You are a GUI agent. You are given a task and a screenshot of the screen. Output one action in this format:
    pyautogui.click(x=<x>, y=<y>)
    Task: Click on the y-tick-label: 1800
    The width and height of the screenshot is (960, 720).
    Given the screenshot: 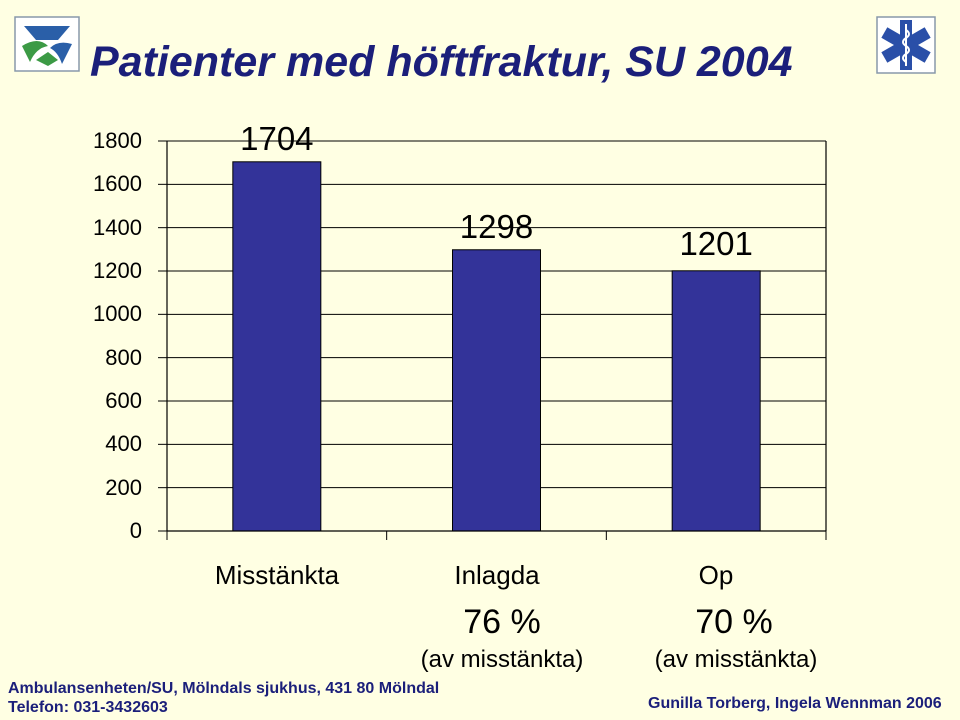 What is the action you would take?
    pyautogui.click(x=117, y=140)
    